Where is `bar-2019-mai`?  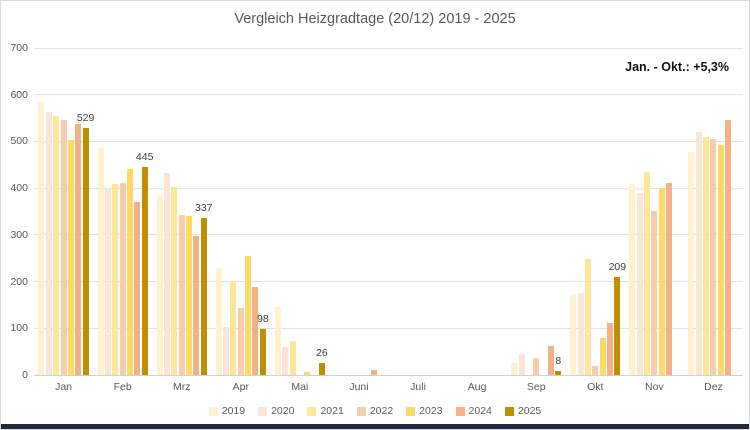
bar-2019-mai is located at coordinates (277, 341).